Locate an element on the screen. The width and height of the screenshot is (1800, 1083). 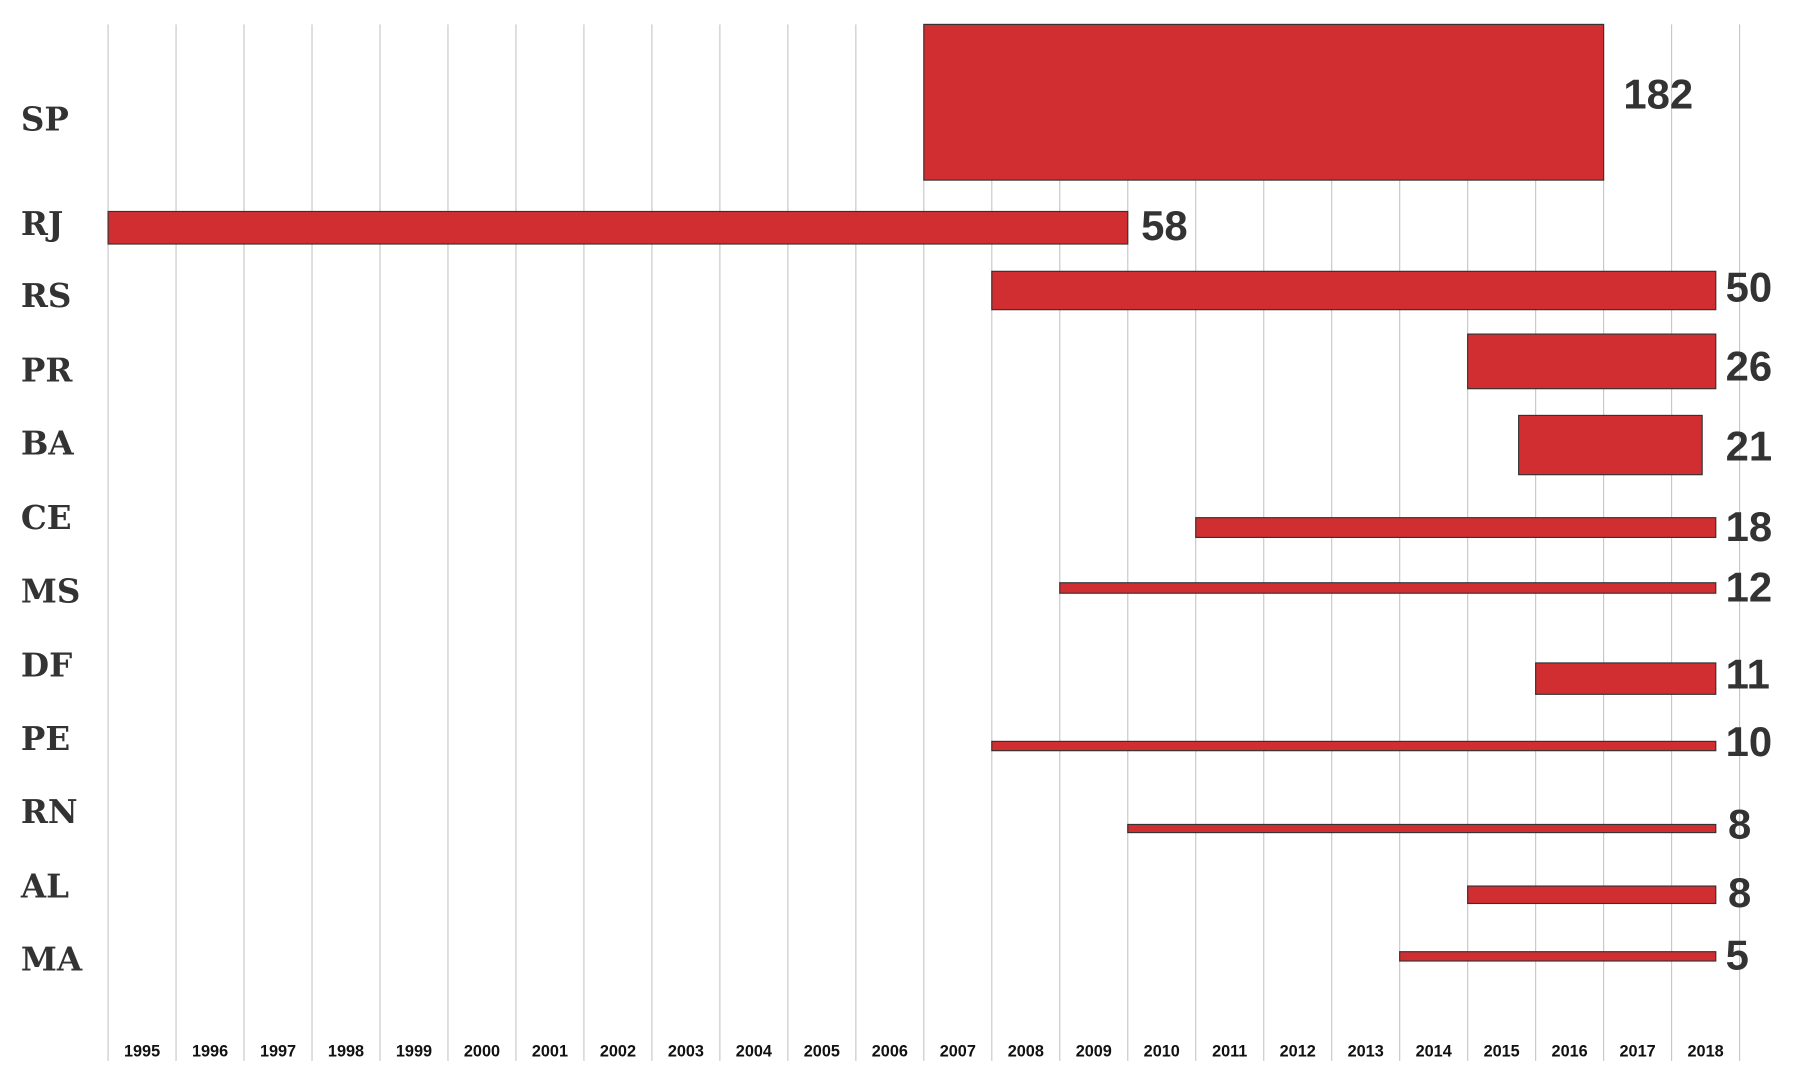
bar-rs is located at coordinates (1354, 290).